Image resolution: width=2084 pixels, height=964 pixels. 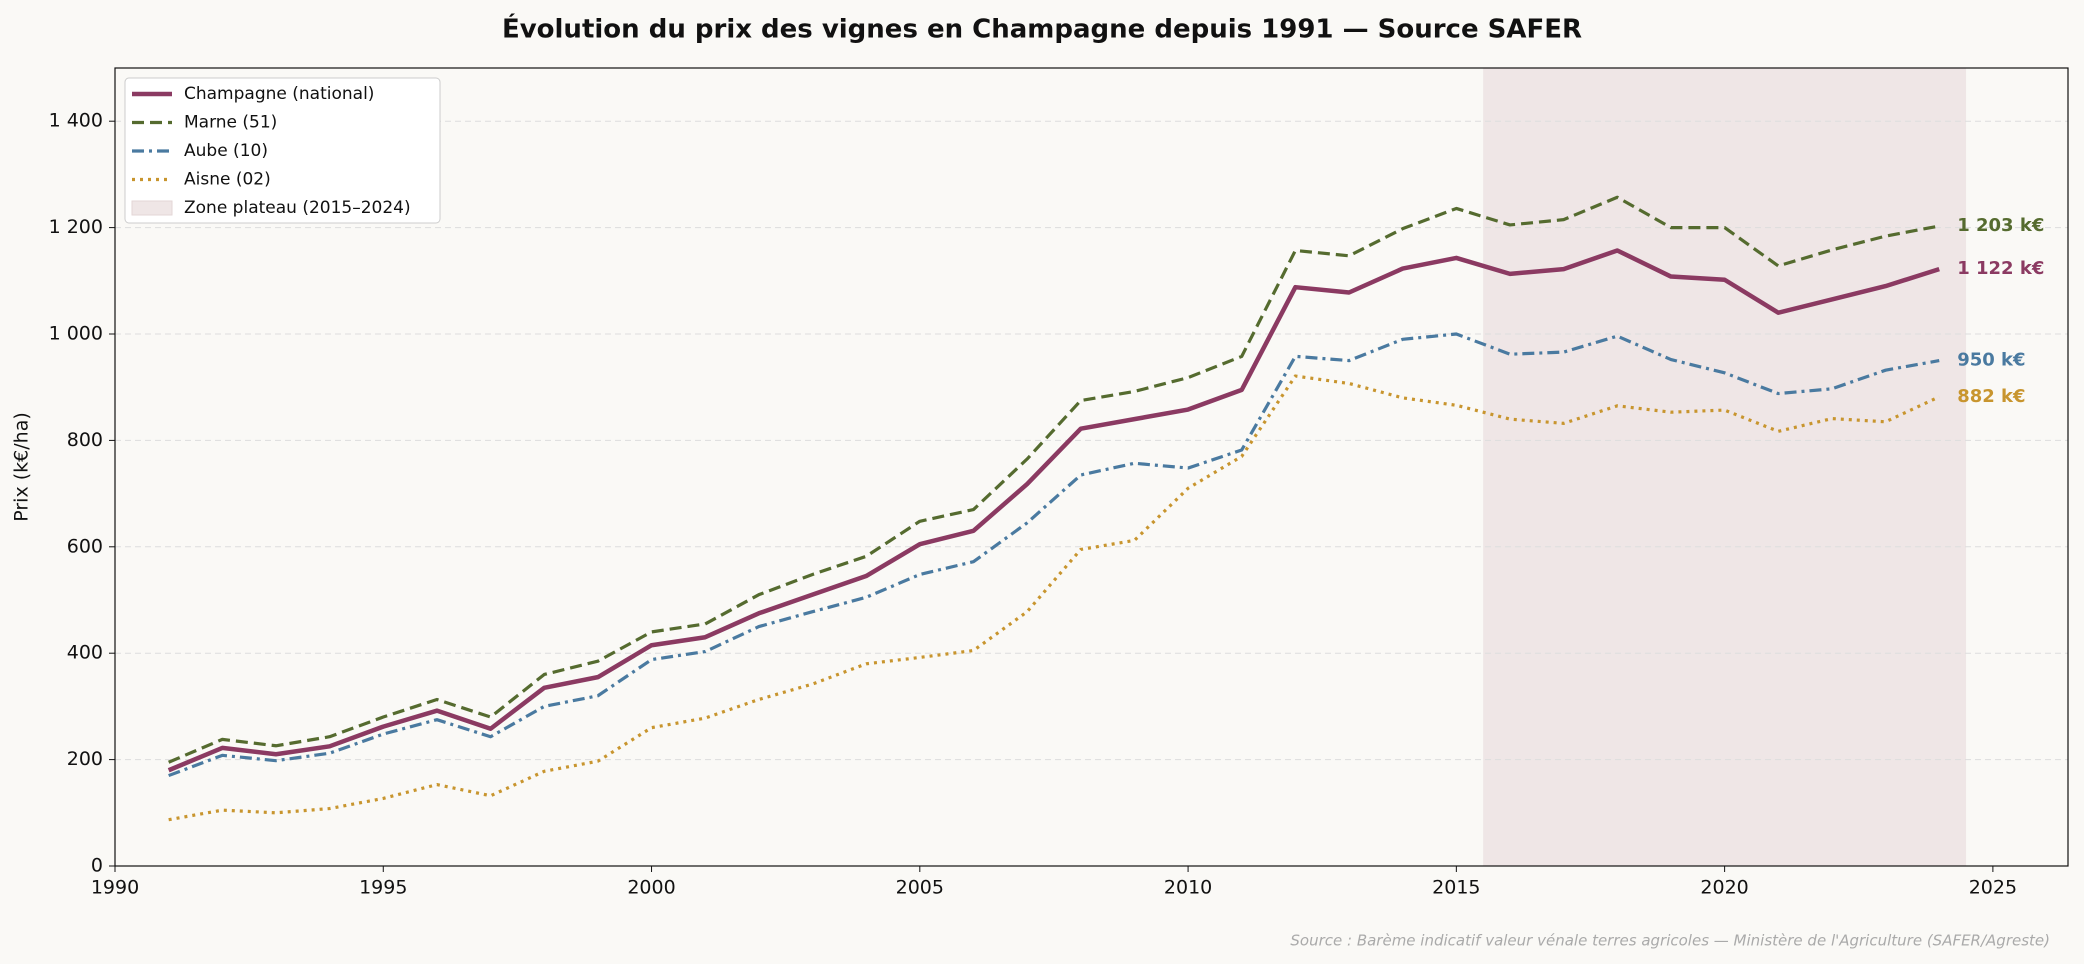 What do you see at coordinates (1991, 360) in the screenshot?
I see `end-label: 950 k€` at bounding box center [1991, 360].